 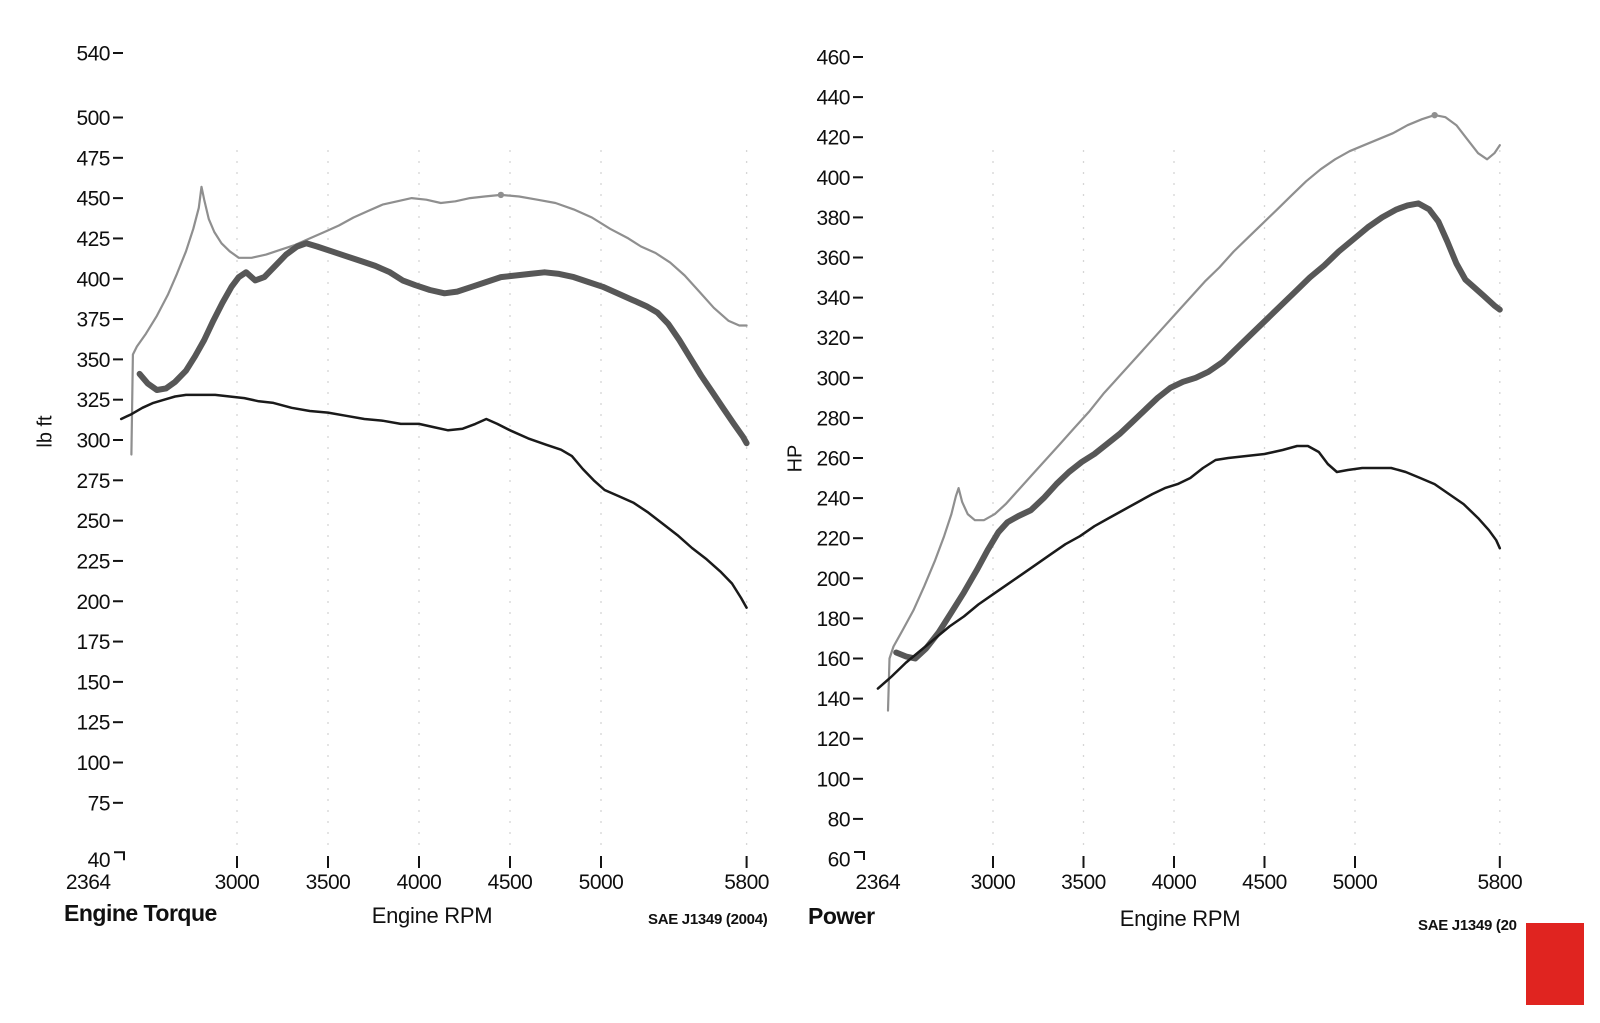 I want to click on y-tick-label: 80, so click(x=839, y=819).